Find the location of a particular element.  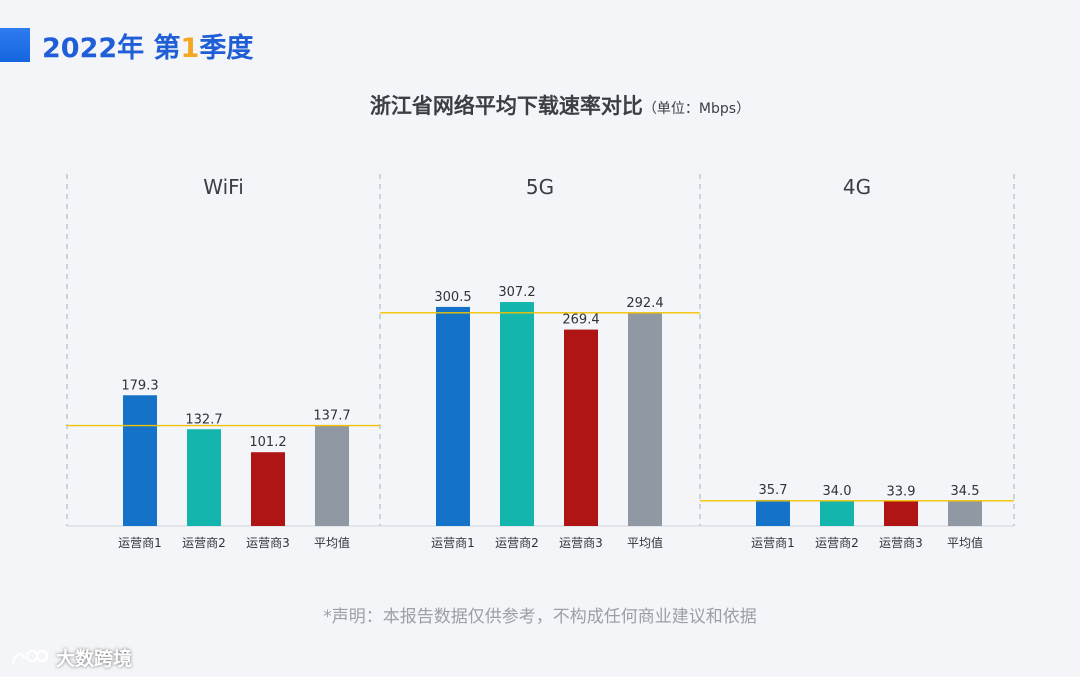

brand-watermark: 大数跨境 is located at coordinates (71, 657).